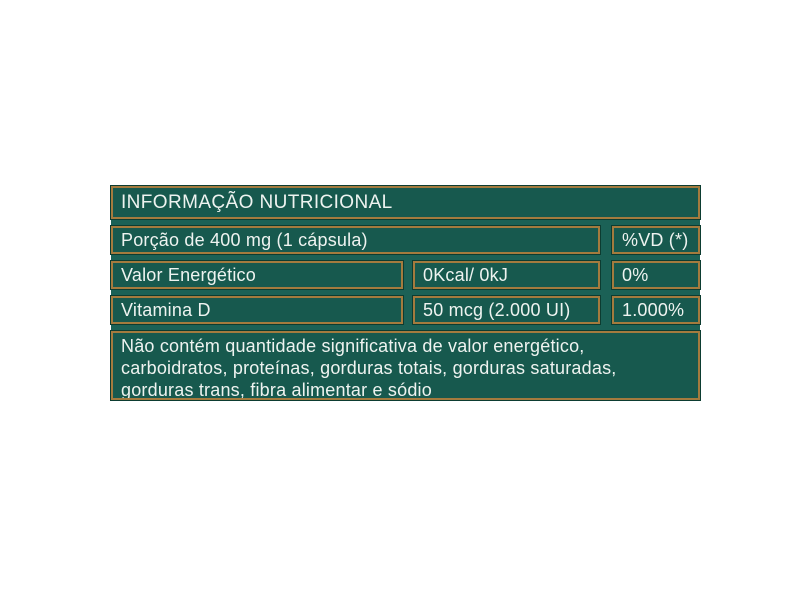  What do you see at coordinates (656, 240) in the screenshot?
I see `daily-value-header-cell: %VD (*)` at bounding box center [656, 240].